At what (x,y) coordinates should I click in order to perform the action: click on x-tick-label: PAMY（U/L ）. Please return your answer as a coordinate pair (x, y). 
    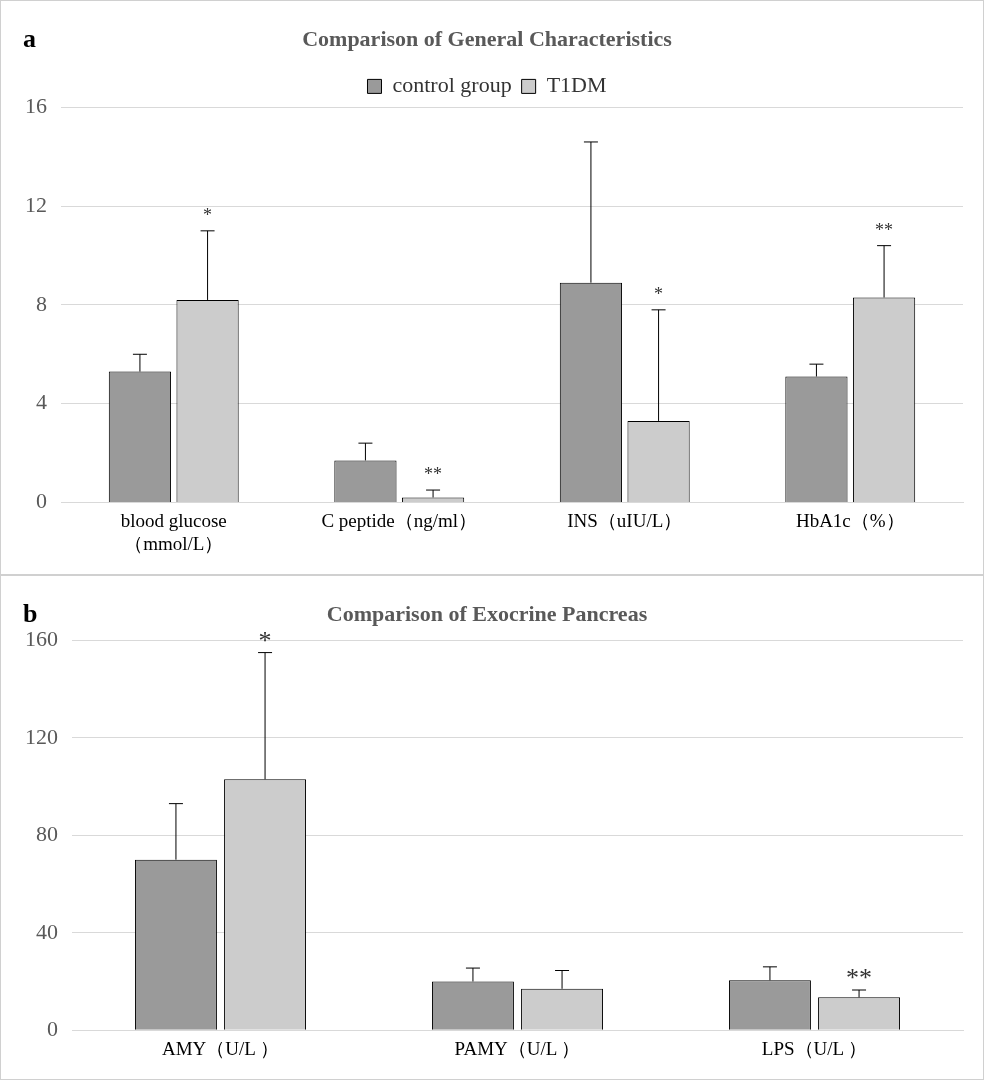
    Looking at the image, I should click on (517, 1048).